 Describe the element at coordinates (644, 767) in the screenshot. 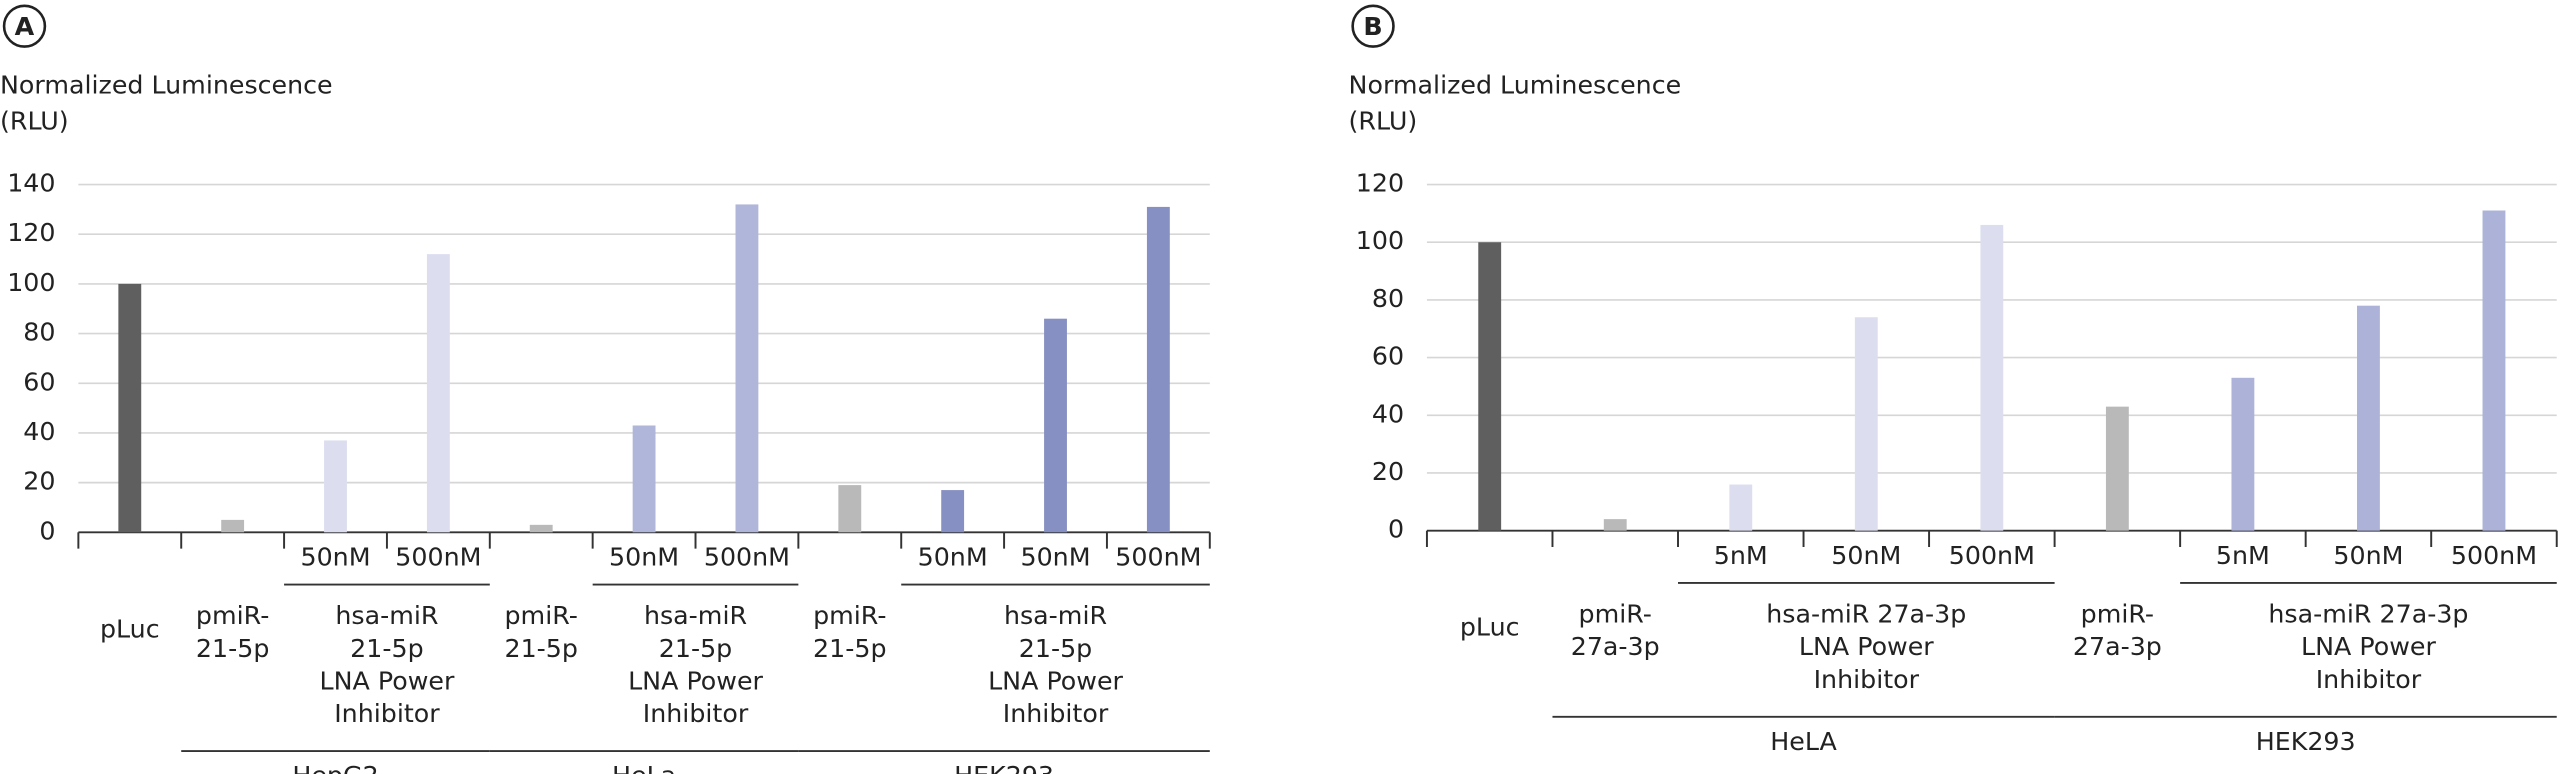

I see `cell-line-label: HeLa` at that location.